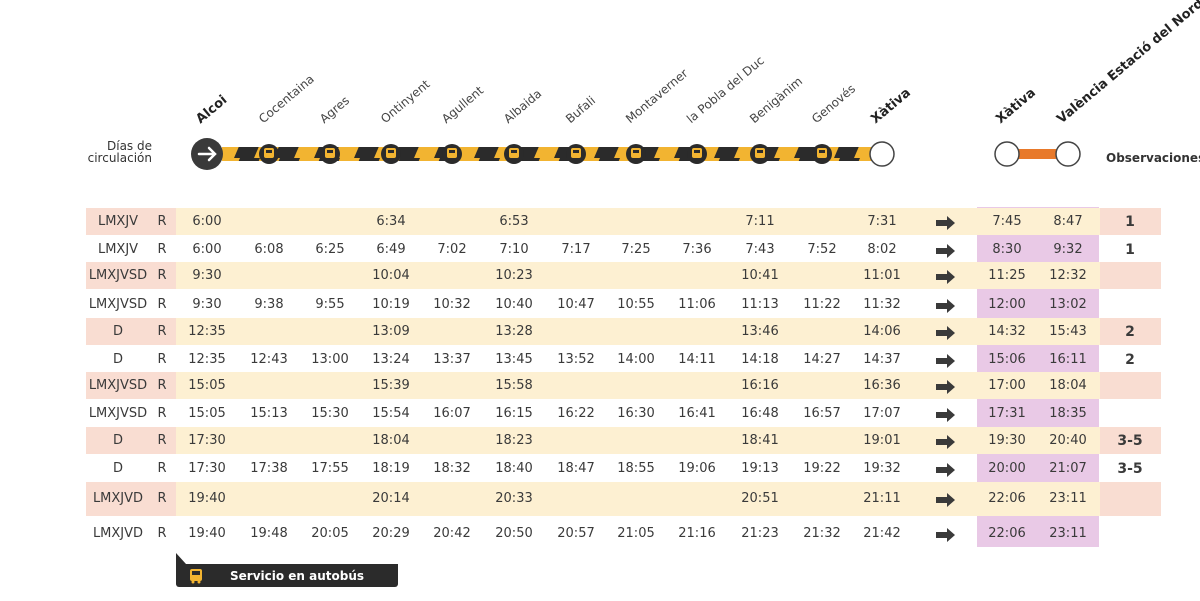 This screenshot has height=601, width=1200. I want to click on train-time-cell: 13:02, so click(1068, 304).